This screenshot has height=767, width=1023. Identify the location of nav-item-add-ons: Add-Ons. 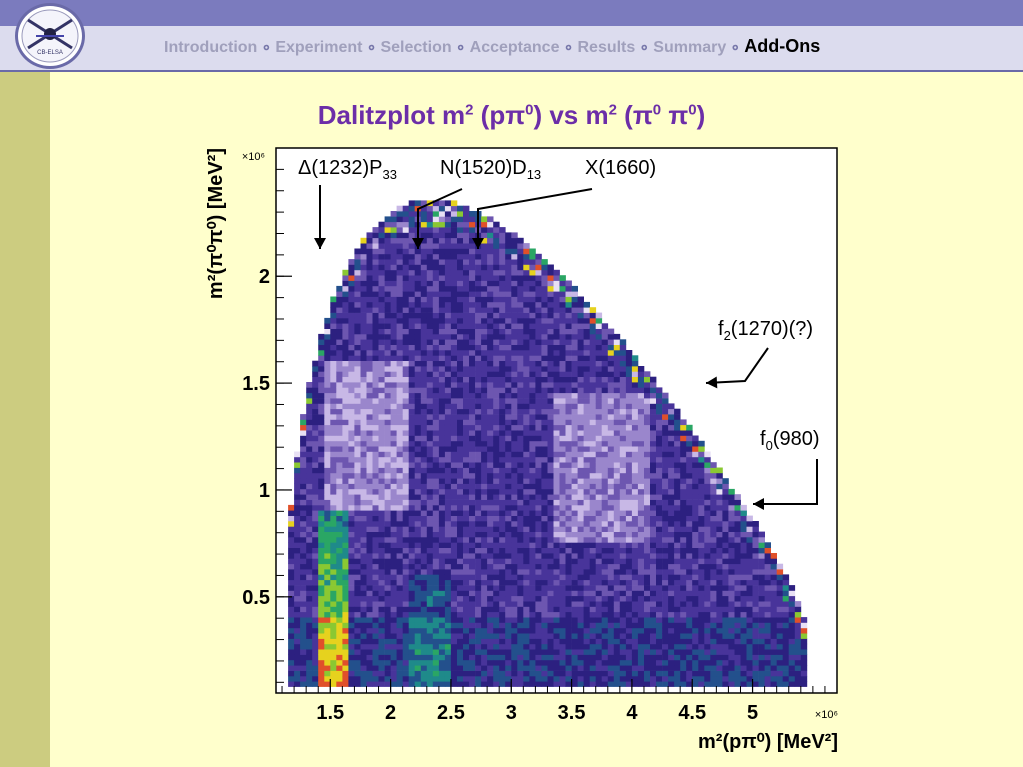
(782, 46).